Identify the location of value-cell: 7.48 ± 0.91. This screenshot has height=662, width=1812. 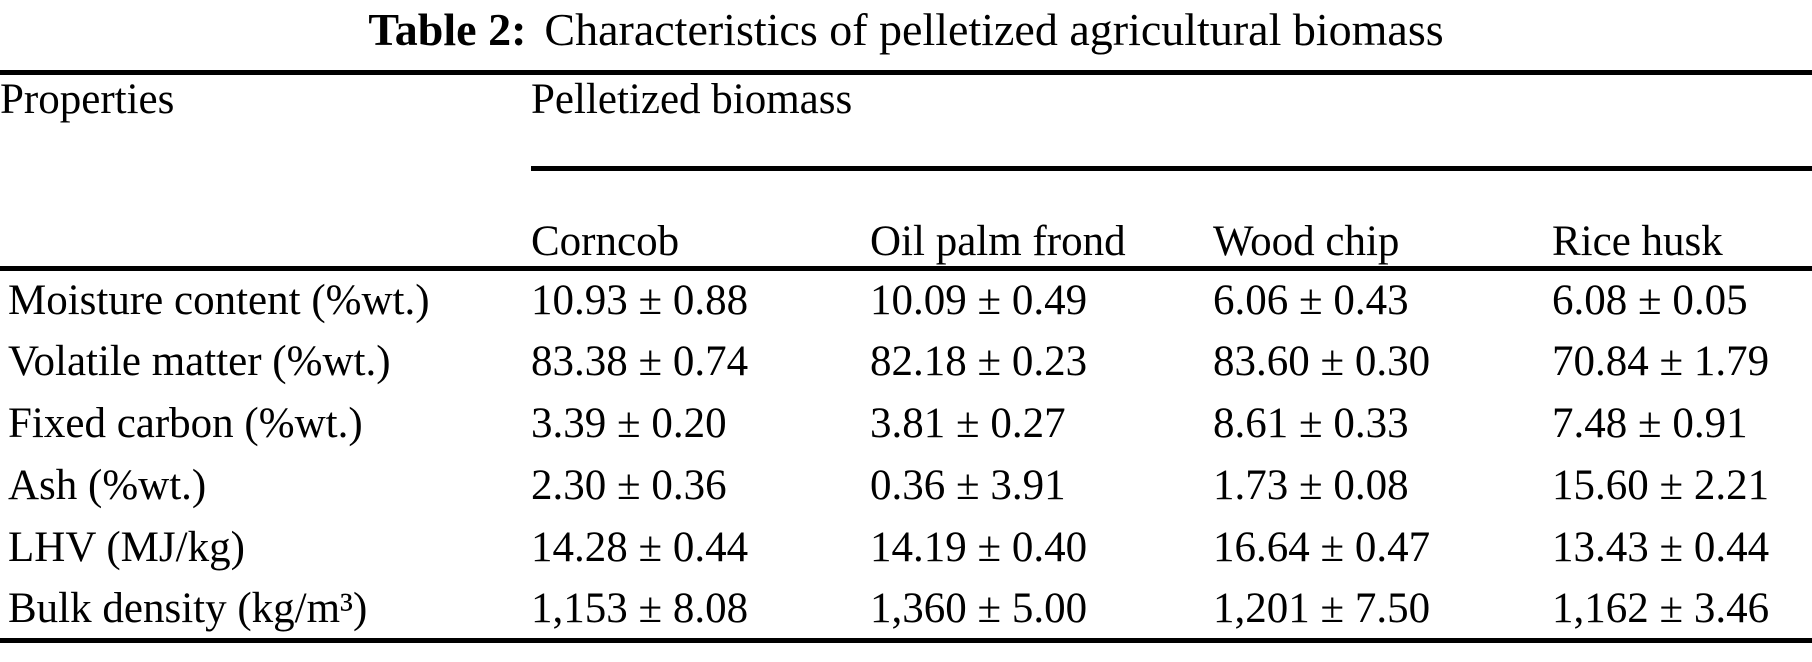
(1650, 423).